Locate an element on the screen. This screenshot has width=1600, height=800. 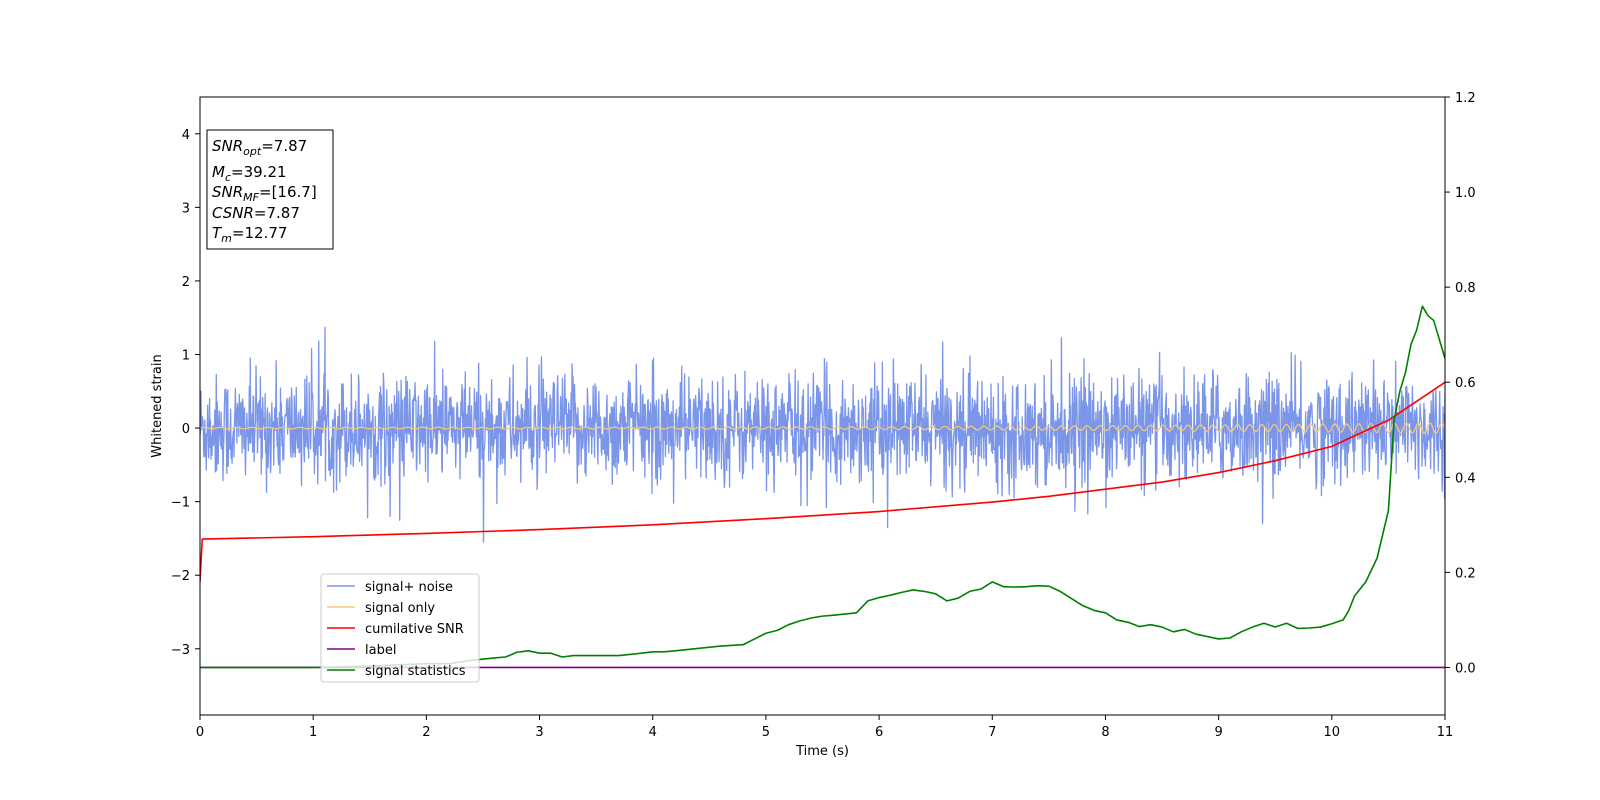
annotation-line: SNRopt=7.87 is located at coordinates (259, 147).